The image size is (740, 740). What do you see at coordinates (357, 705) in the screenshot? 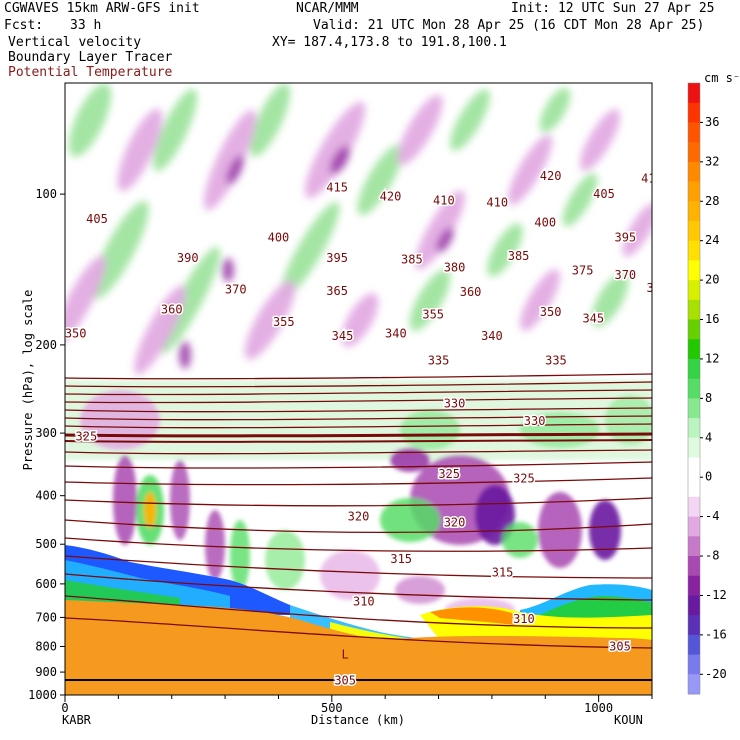
I see `x-axis: 0 500 1000` at bounding box center [357, 705].